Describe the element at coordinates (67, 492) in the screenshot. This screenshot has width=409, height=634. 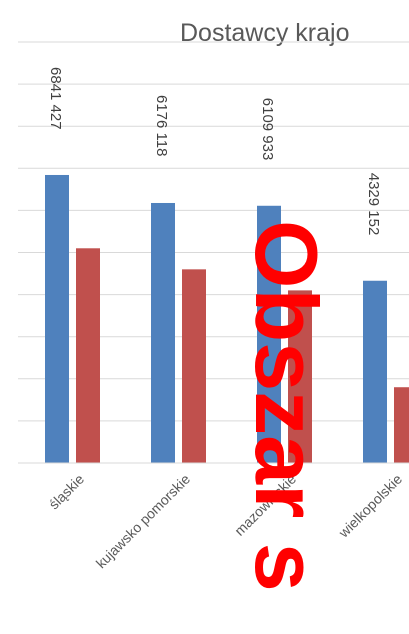
I see `category-label: śląskie` at that location.